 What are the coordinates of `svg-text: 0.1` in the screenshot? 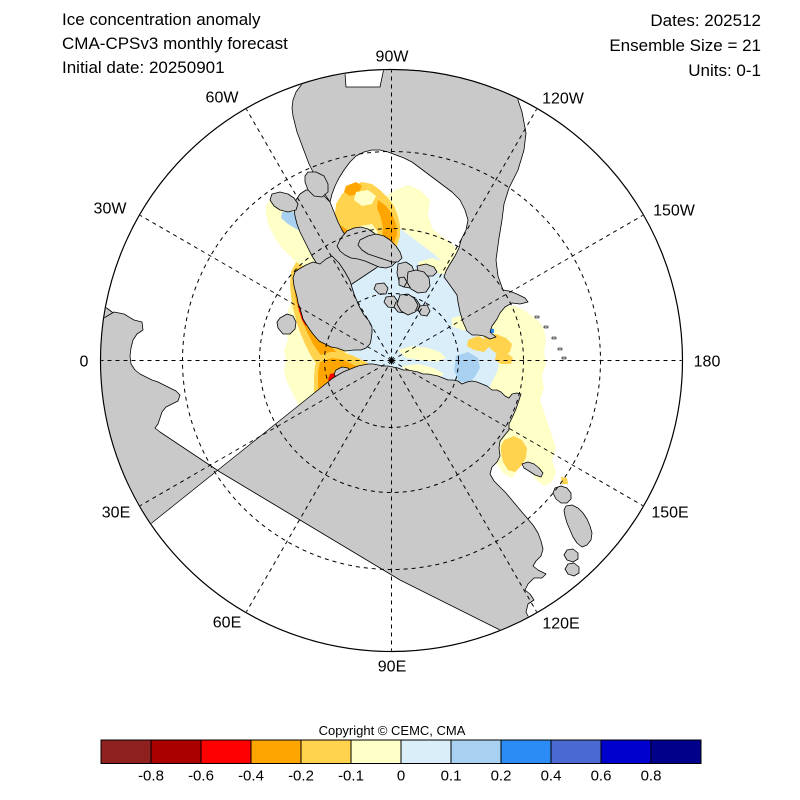 It's located at (451, 776).